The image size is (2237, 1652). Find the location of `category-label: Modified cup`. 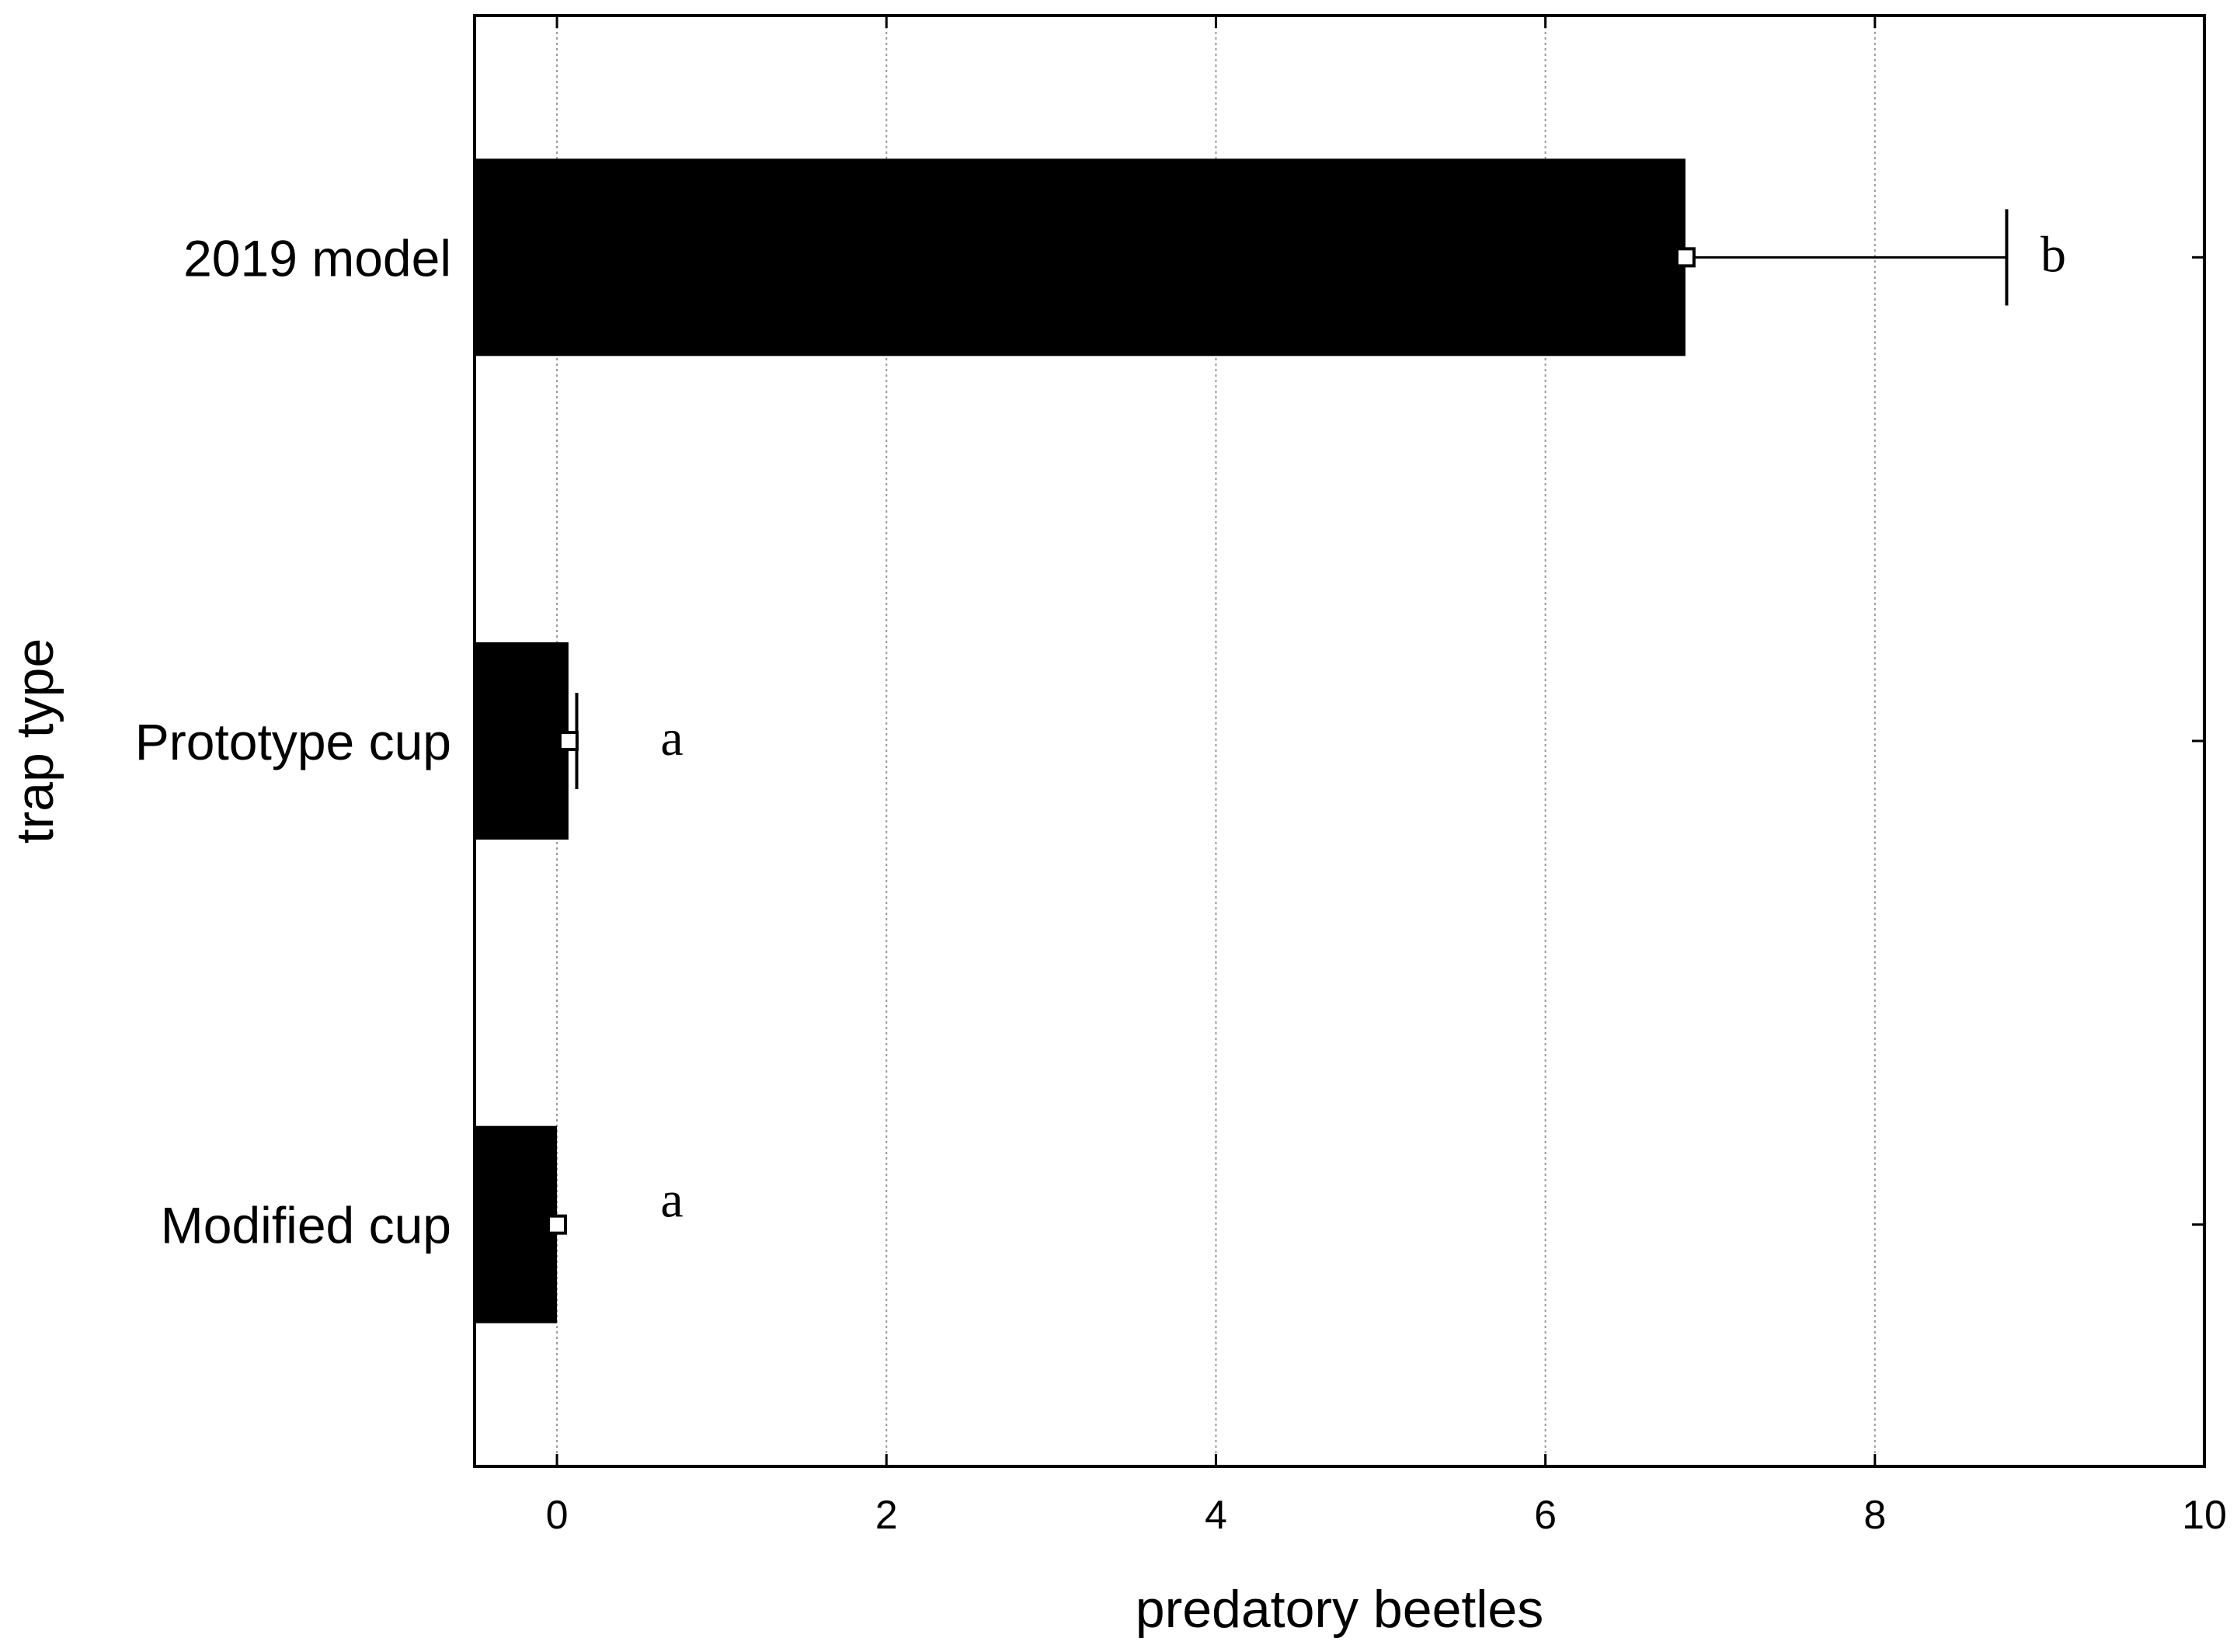

category-label: Modified cup is located at coordinates (306, 1226).